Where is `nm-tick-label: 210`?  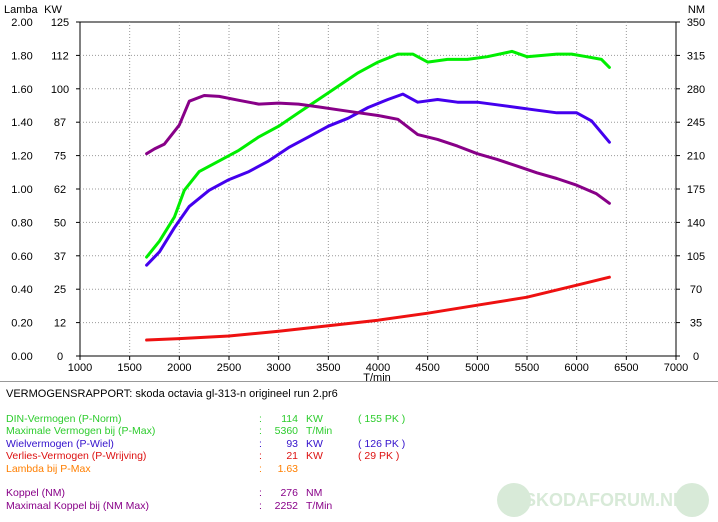 nm-tick-label: 210 is located at coordinates (696, 157).